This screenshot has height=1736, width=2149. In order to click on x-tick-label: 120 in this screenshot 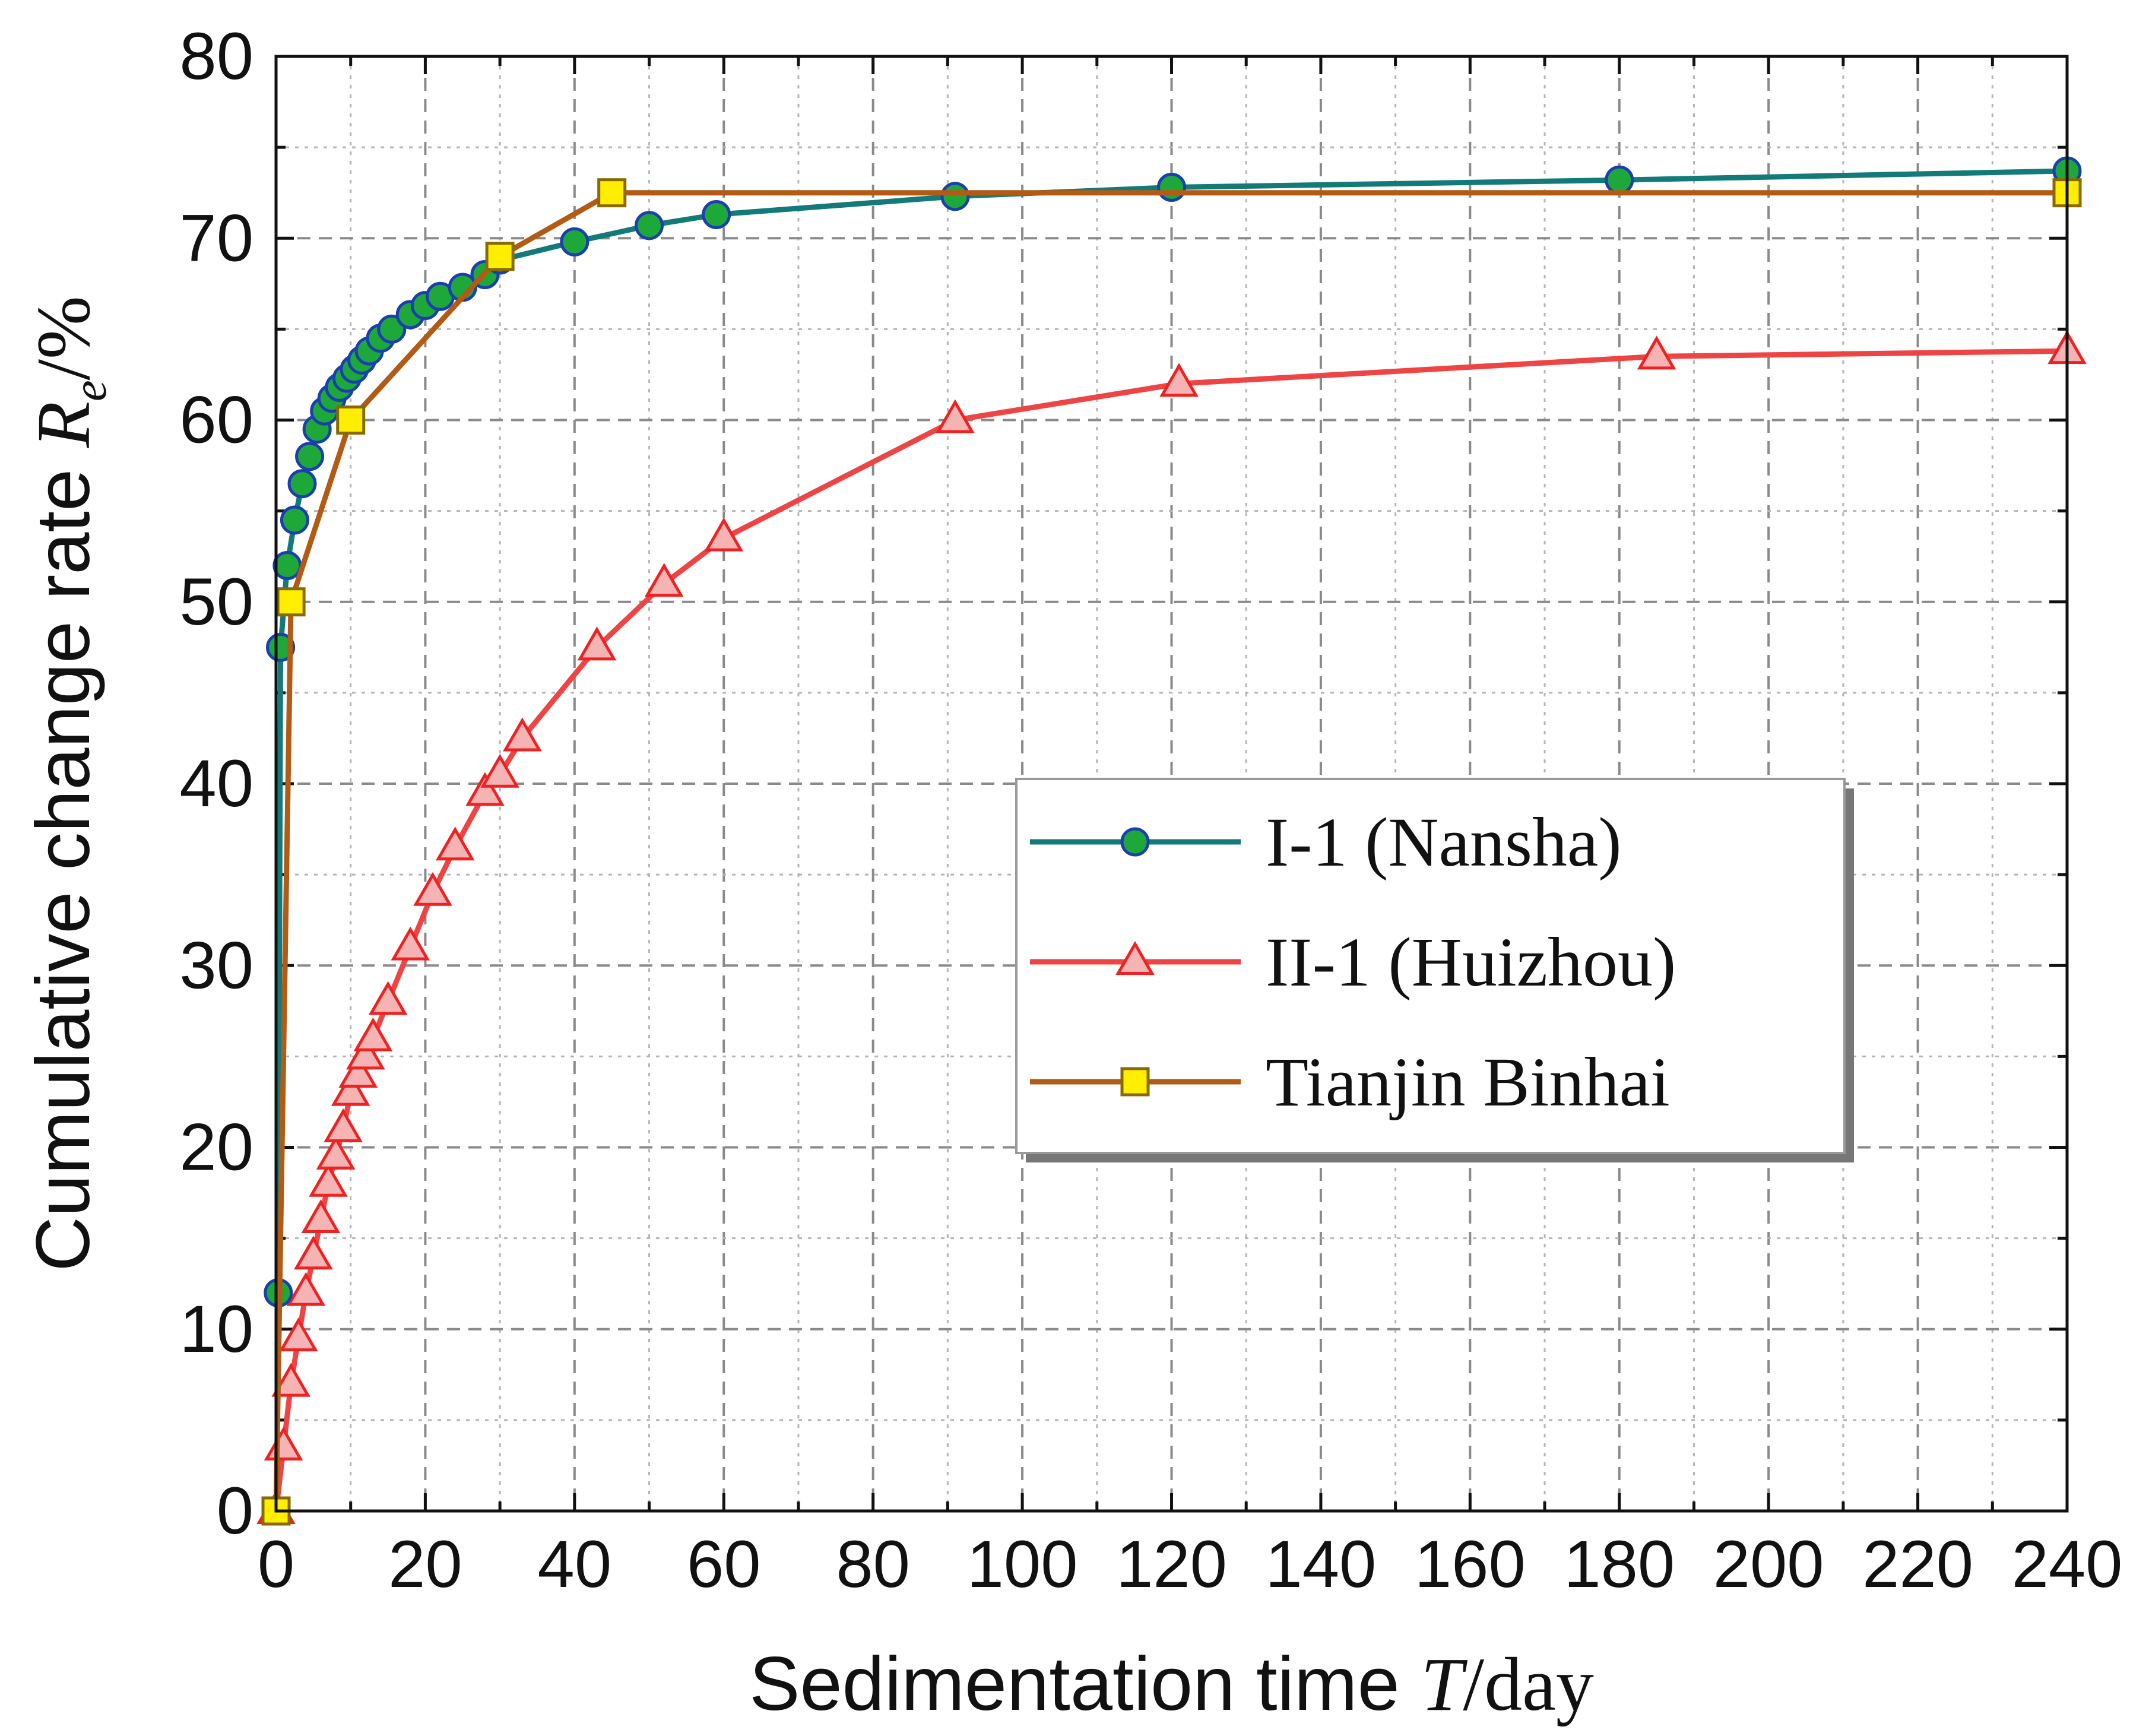, I will do `click(1171, 1564)`.